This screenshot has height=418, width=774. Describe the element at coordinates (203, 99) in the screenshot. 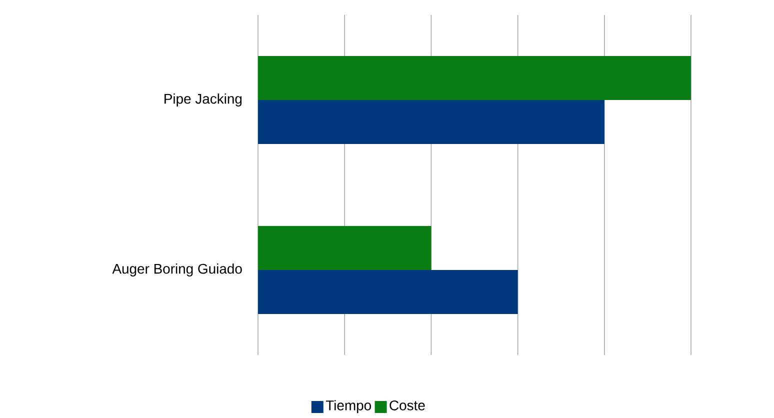

I see `y-tick-label: Pipe Jacking` at that location.